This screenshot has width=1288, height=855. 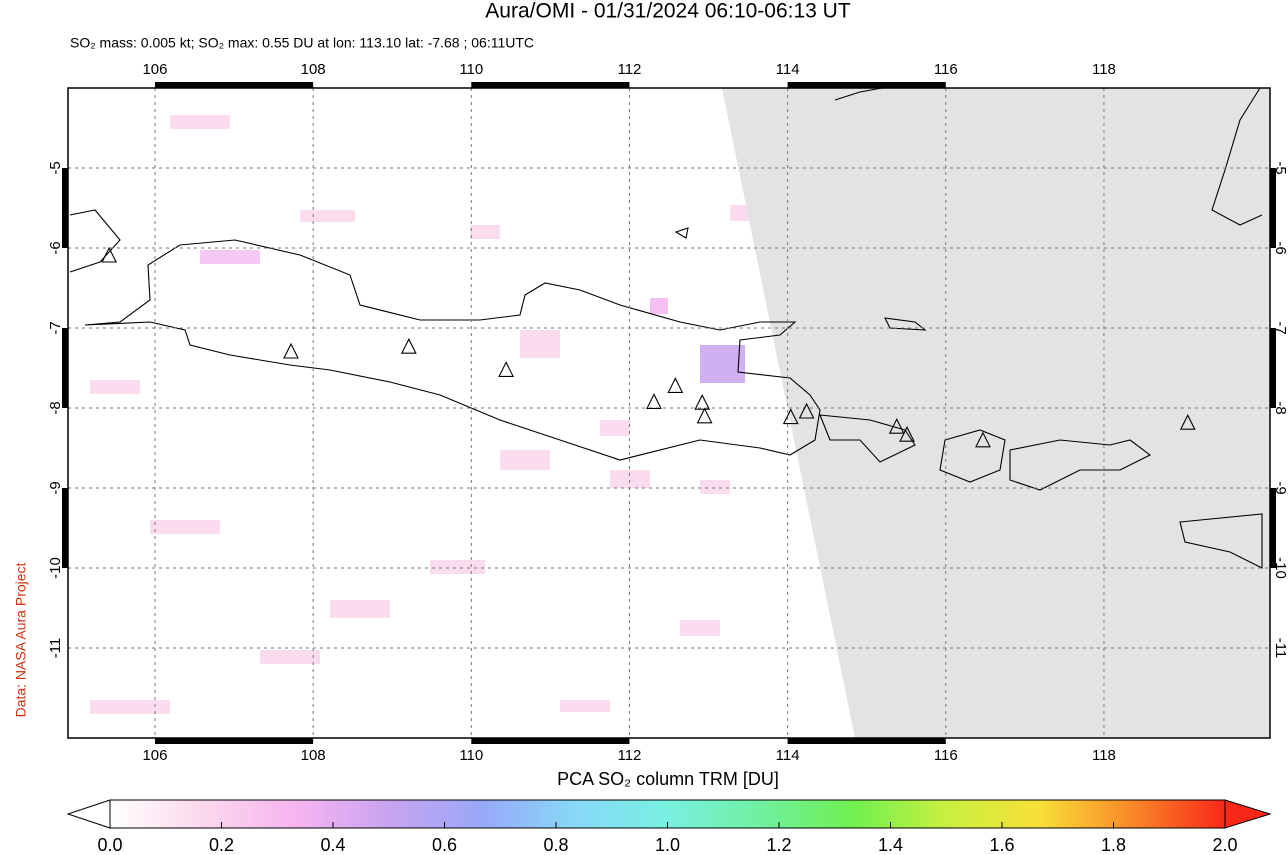 I want to click on colorbar-label: PCA SO₂ column TRM [DU], so click(x=668, y=779).